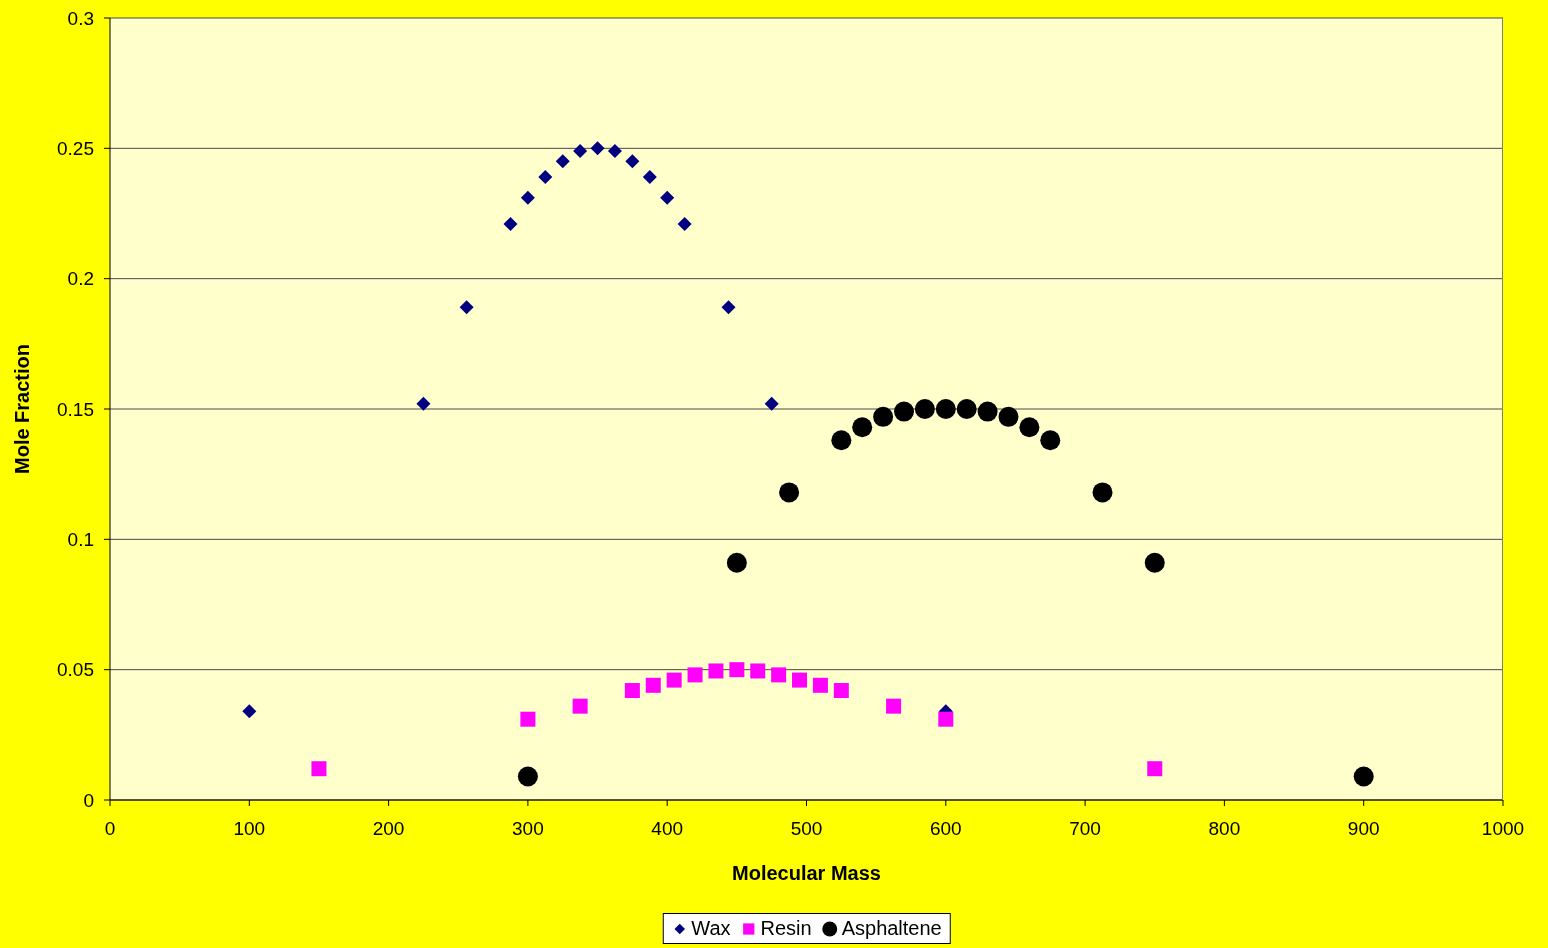 The width and height of the screenshot is (1548, 948). What do you see at coordinates (75, 670) in the screenshot?
I see `y-tick-label: 0.05` at bounding box center [75, 670].